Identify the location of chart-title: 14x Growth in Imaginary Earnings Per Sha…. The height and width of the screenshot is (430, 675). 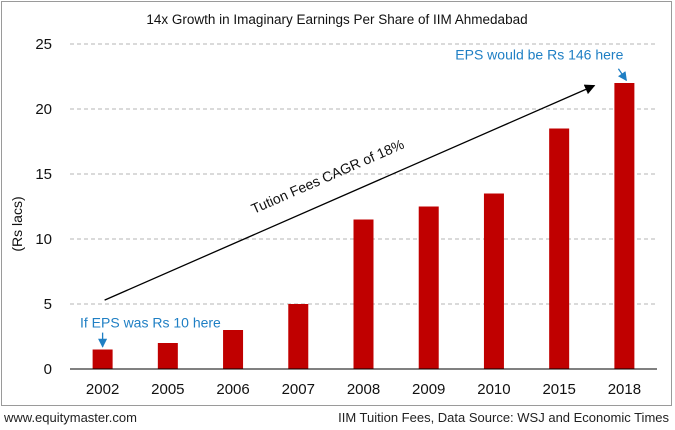
(336, 19).